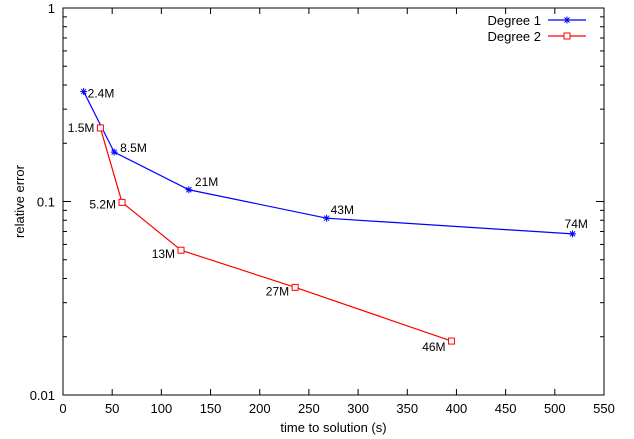  I want to click on x-tick-label: 150, so click(211, 408).